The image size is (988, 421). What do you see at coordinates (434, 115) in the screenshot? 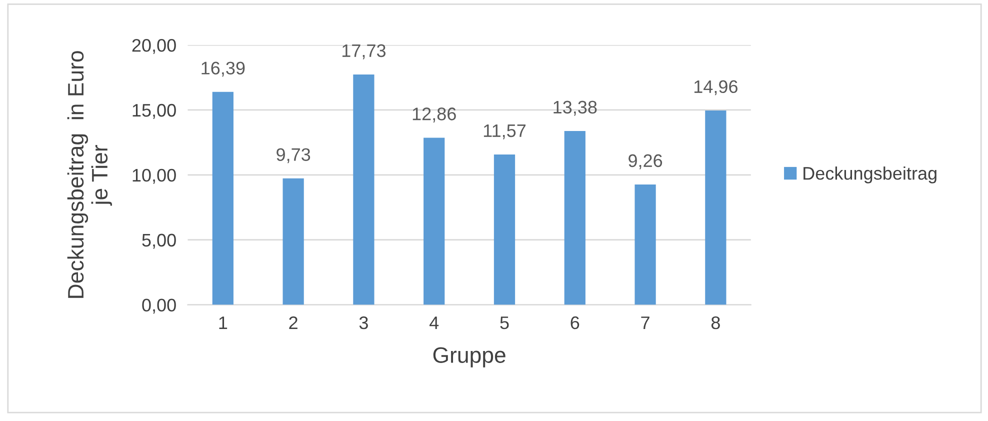
I see `data-label: 12,86` at bounding box center [434, 115].